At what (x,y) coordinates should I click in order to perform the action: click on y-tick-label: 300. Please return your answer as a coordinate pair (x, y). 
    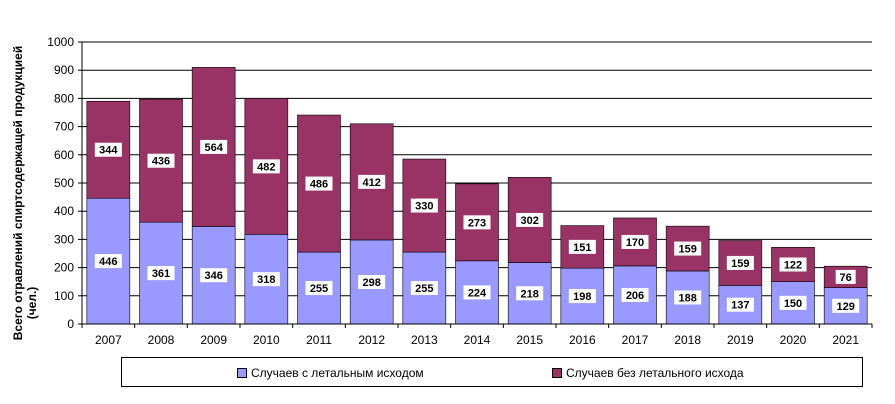
    Looking at the image, I should click on (64, 239).